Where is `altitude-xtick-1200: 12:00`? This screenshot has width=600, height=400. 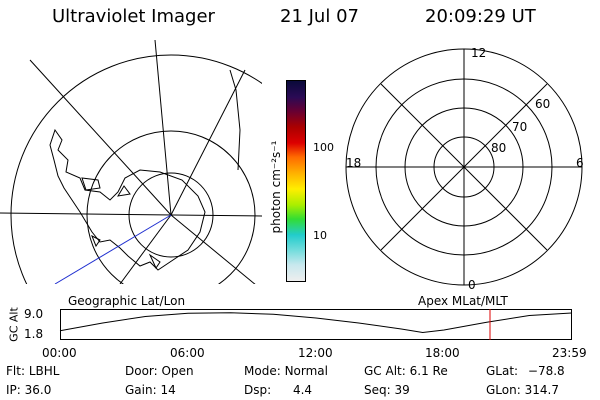
altitude-xtick-1200: 12:00 is located at coordinates (315, 353).